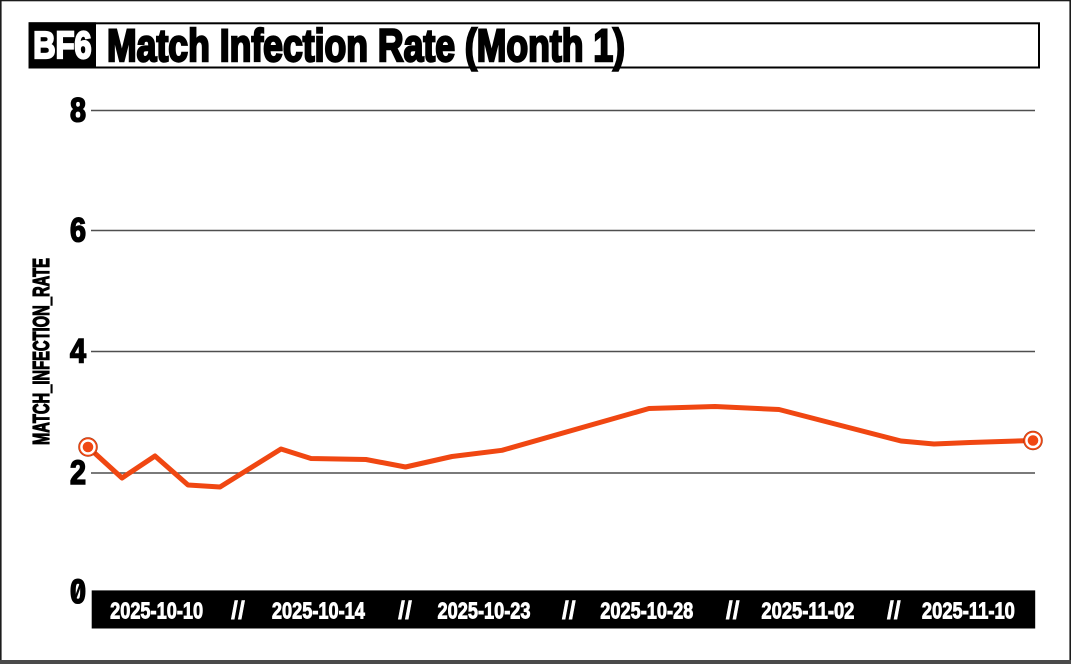 This screenshot has width=1071, height=664. Describe the element at coordinates (968, 610) in the screenshot. I see `svg-text: 2025-11-10` at that location.